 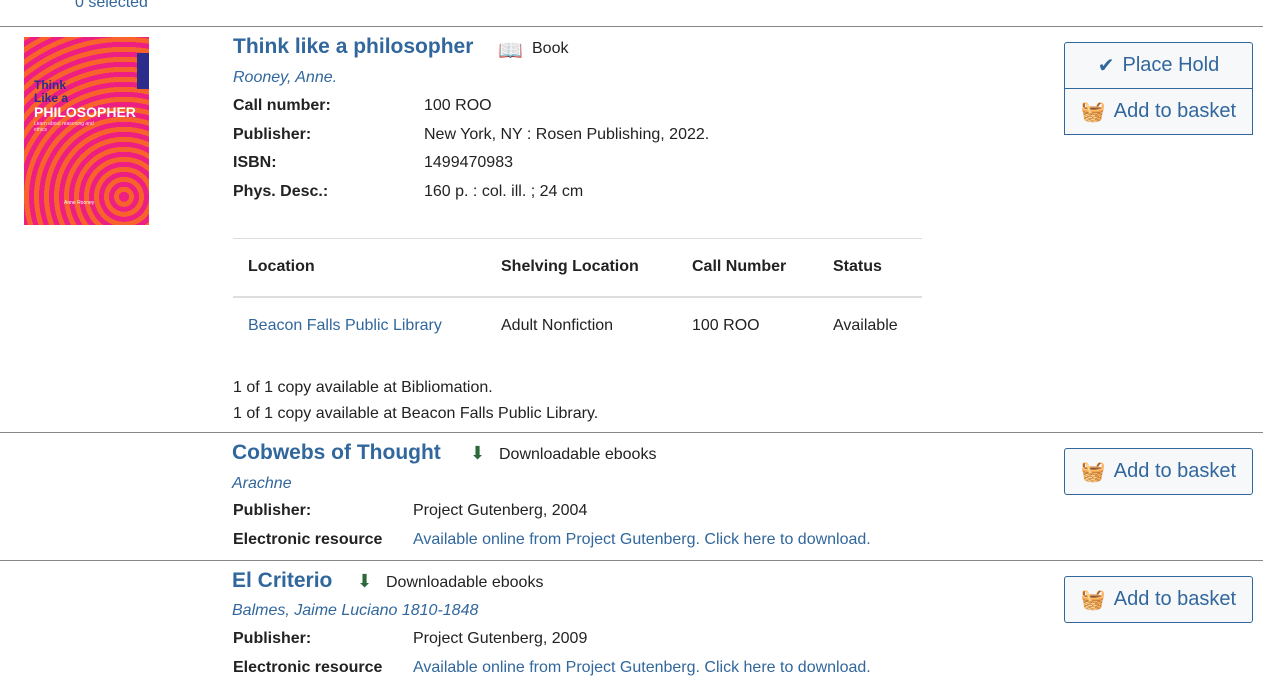 I want to click on checkmark-icon: ✔, so click(x=1106, y=66).